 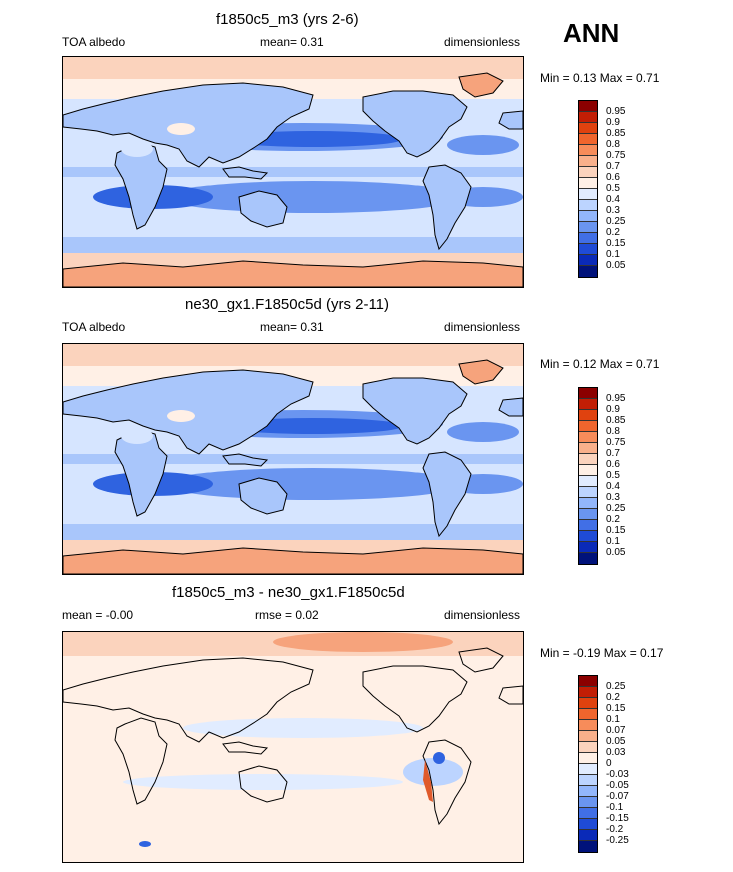 What do you see at coordinates (616, 730) in the screenshot?
I see `colorbar-tick-label: 0.07` at bounding box center [616, 730].